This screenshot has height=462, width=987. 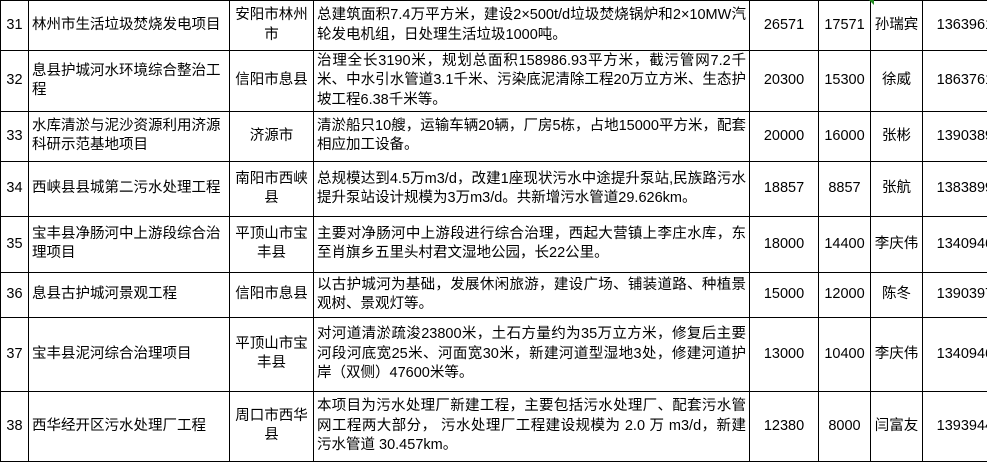 I want to click on cell-description: 以古护城河为基础，发展休闲旅游，建设广场、铺装道路、种植景观树、景观灯等。, so click(x=532, y=294).